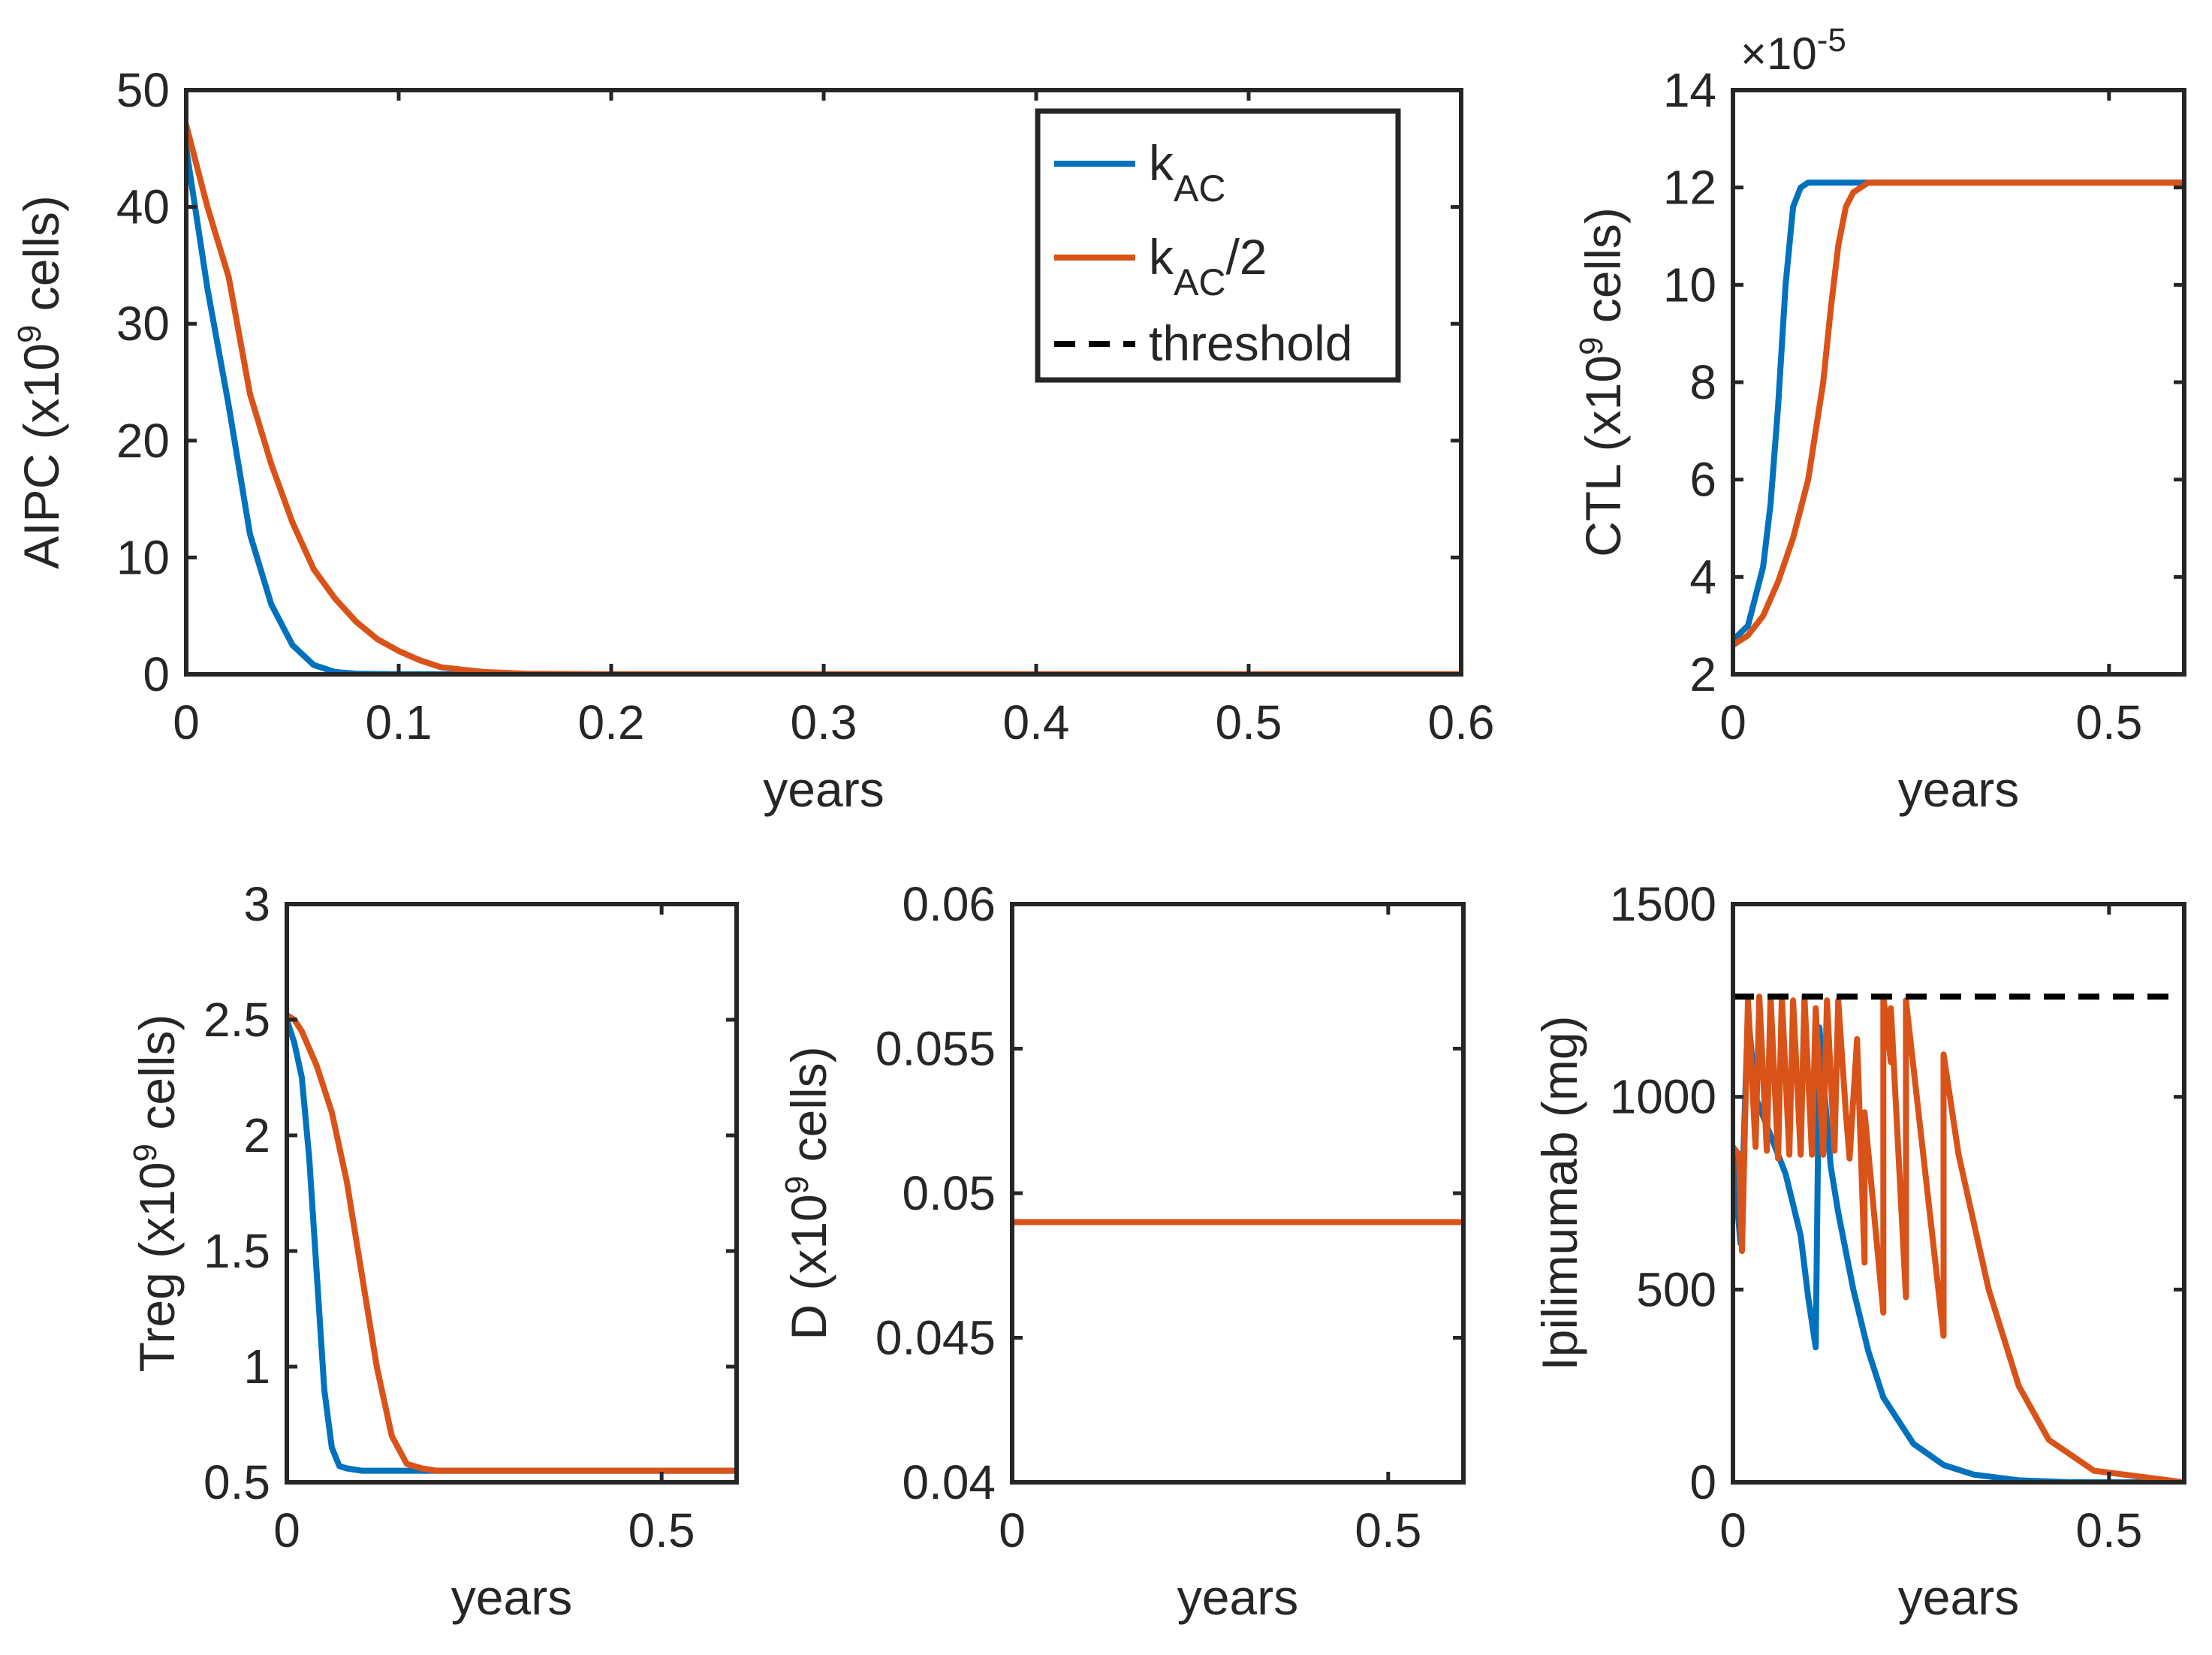  Describe the element at coordinates (256, 1367) in the screenshot. I see `treg-y-tick-label: 1` at that location.